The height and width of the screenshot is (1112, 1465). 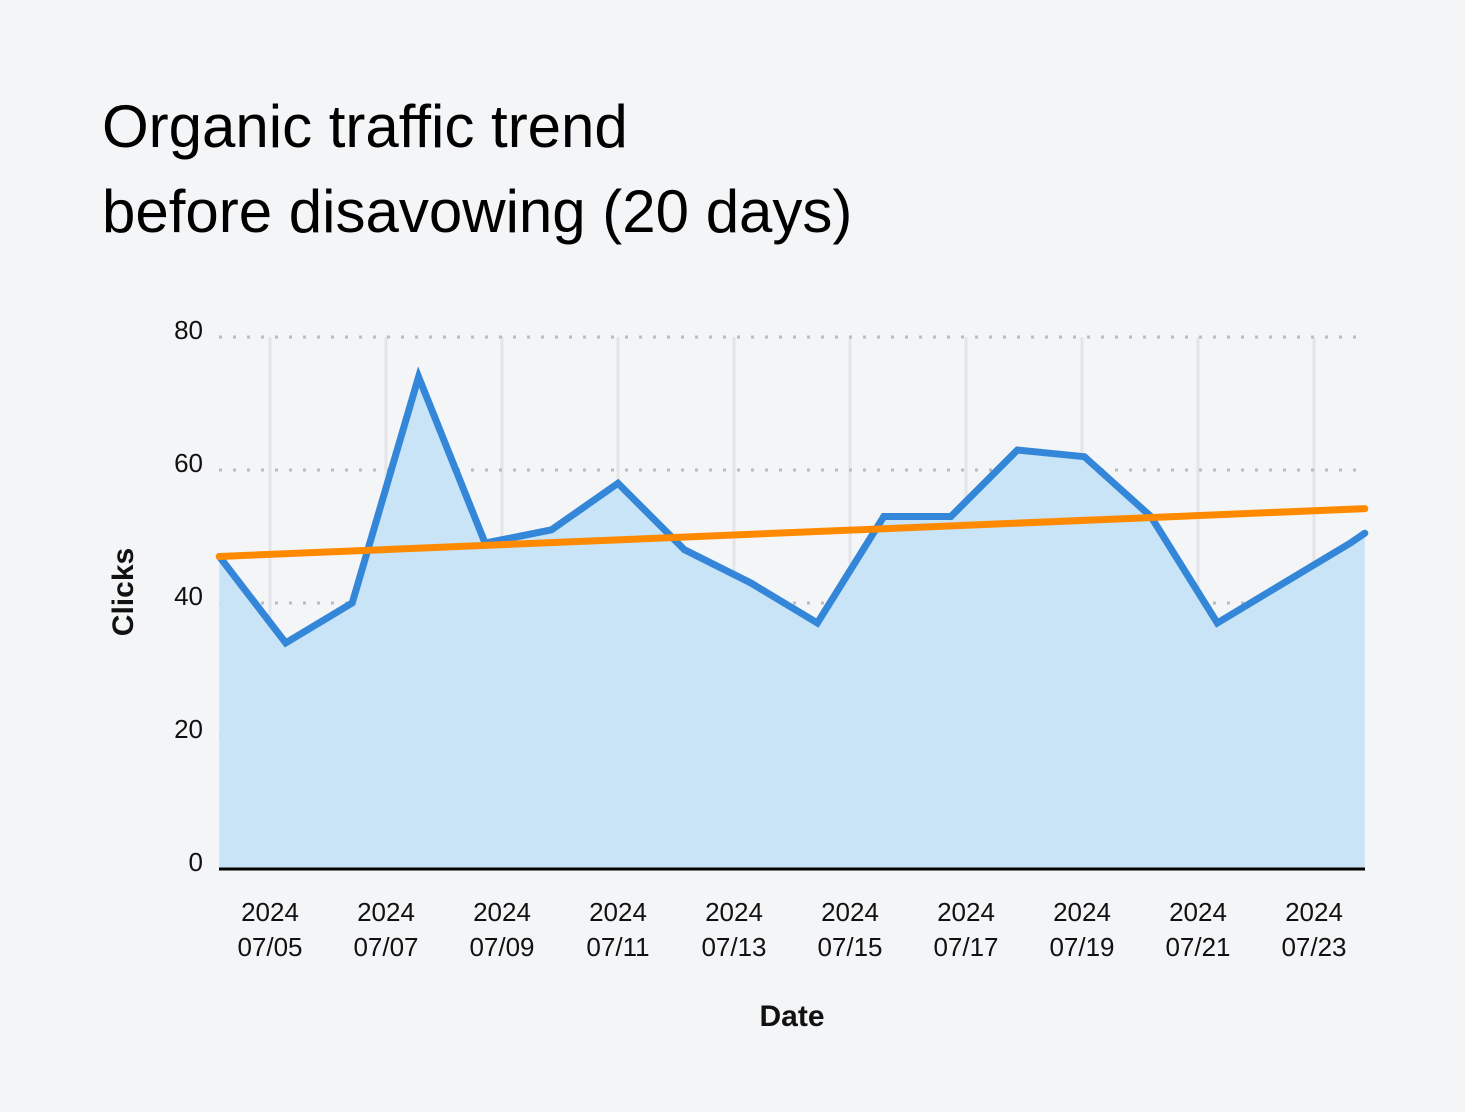 What do you see at coordinates (733, 947) in the screenshot?
I see `x-tick-label-date: 07/13` at bounding box center [733, 947].